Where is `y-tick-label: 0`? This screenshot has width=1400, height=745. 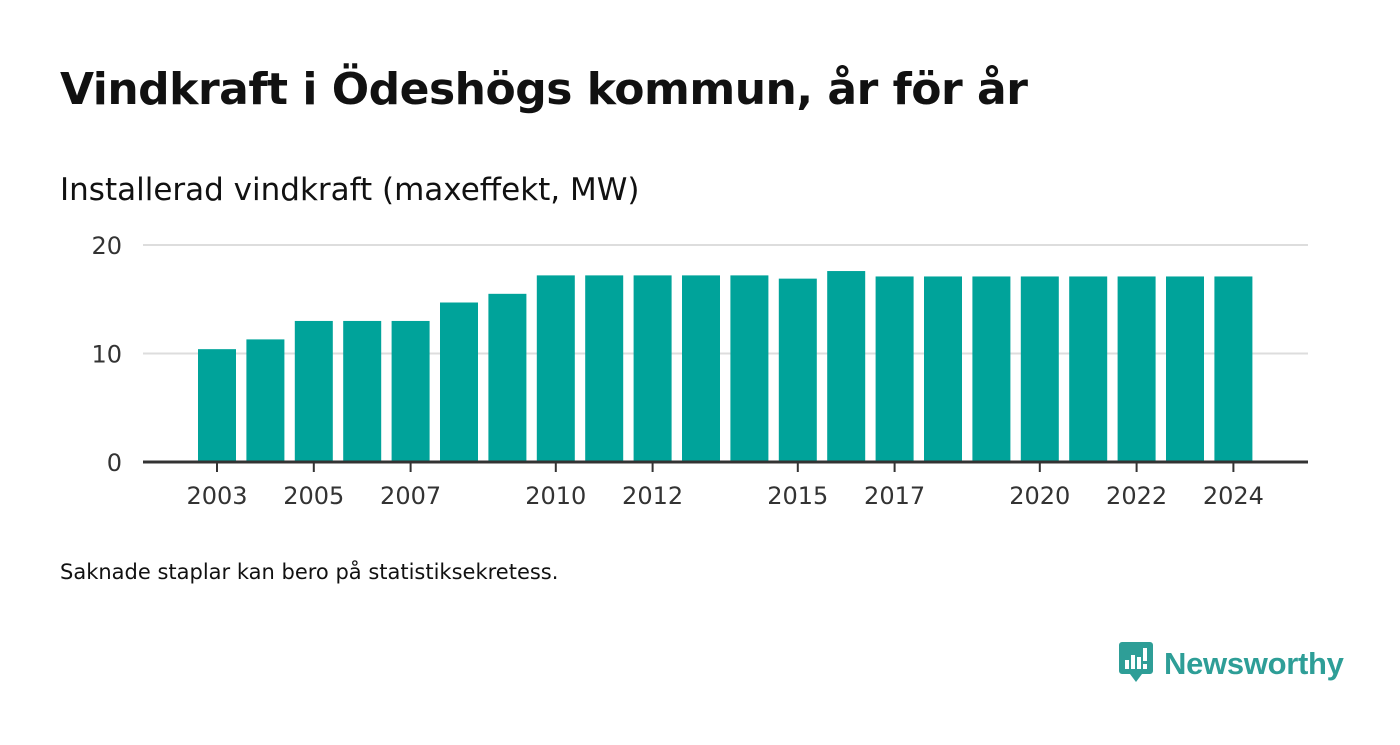
y-tick-label: 0 is located at coordinates (114, 463).